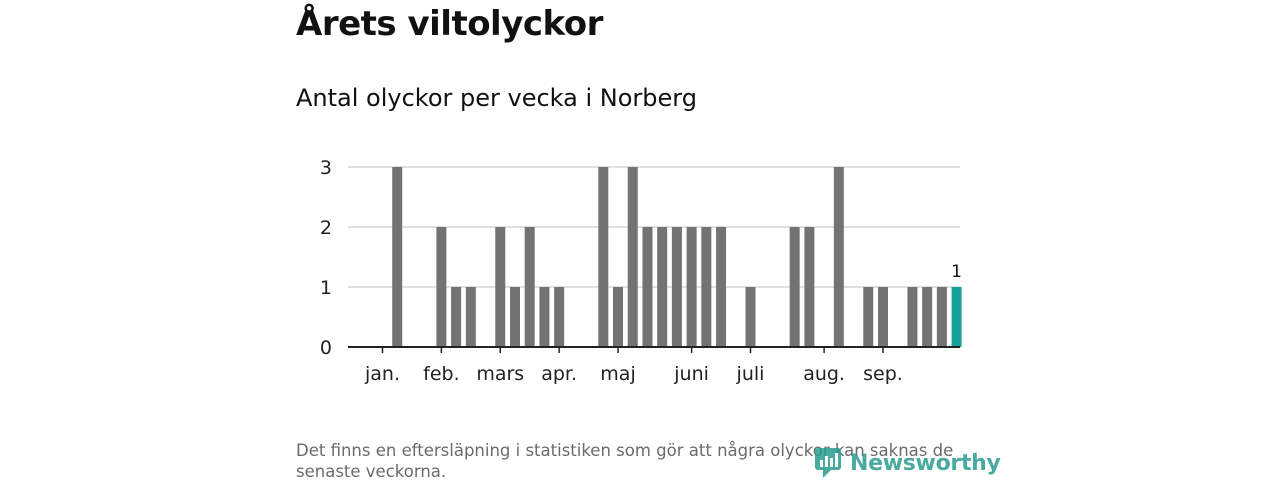  What do you see at coordinates (824, 374) in the screenshot?
I see `x-tick-label: aug.` at bounding box center [824, 374].